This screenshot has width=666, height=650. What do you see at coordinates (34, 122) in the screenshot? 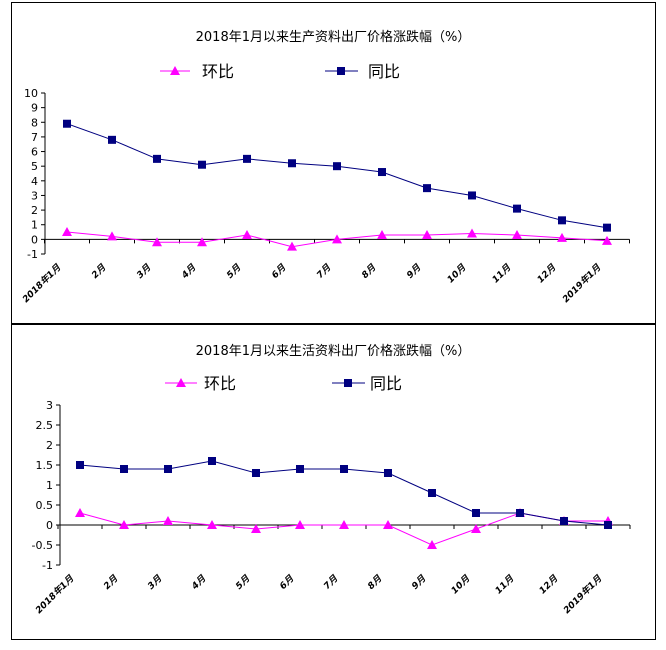
I see `y-tick-label: 8` at bounding box center [34, 122].